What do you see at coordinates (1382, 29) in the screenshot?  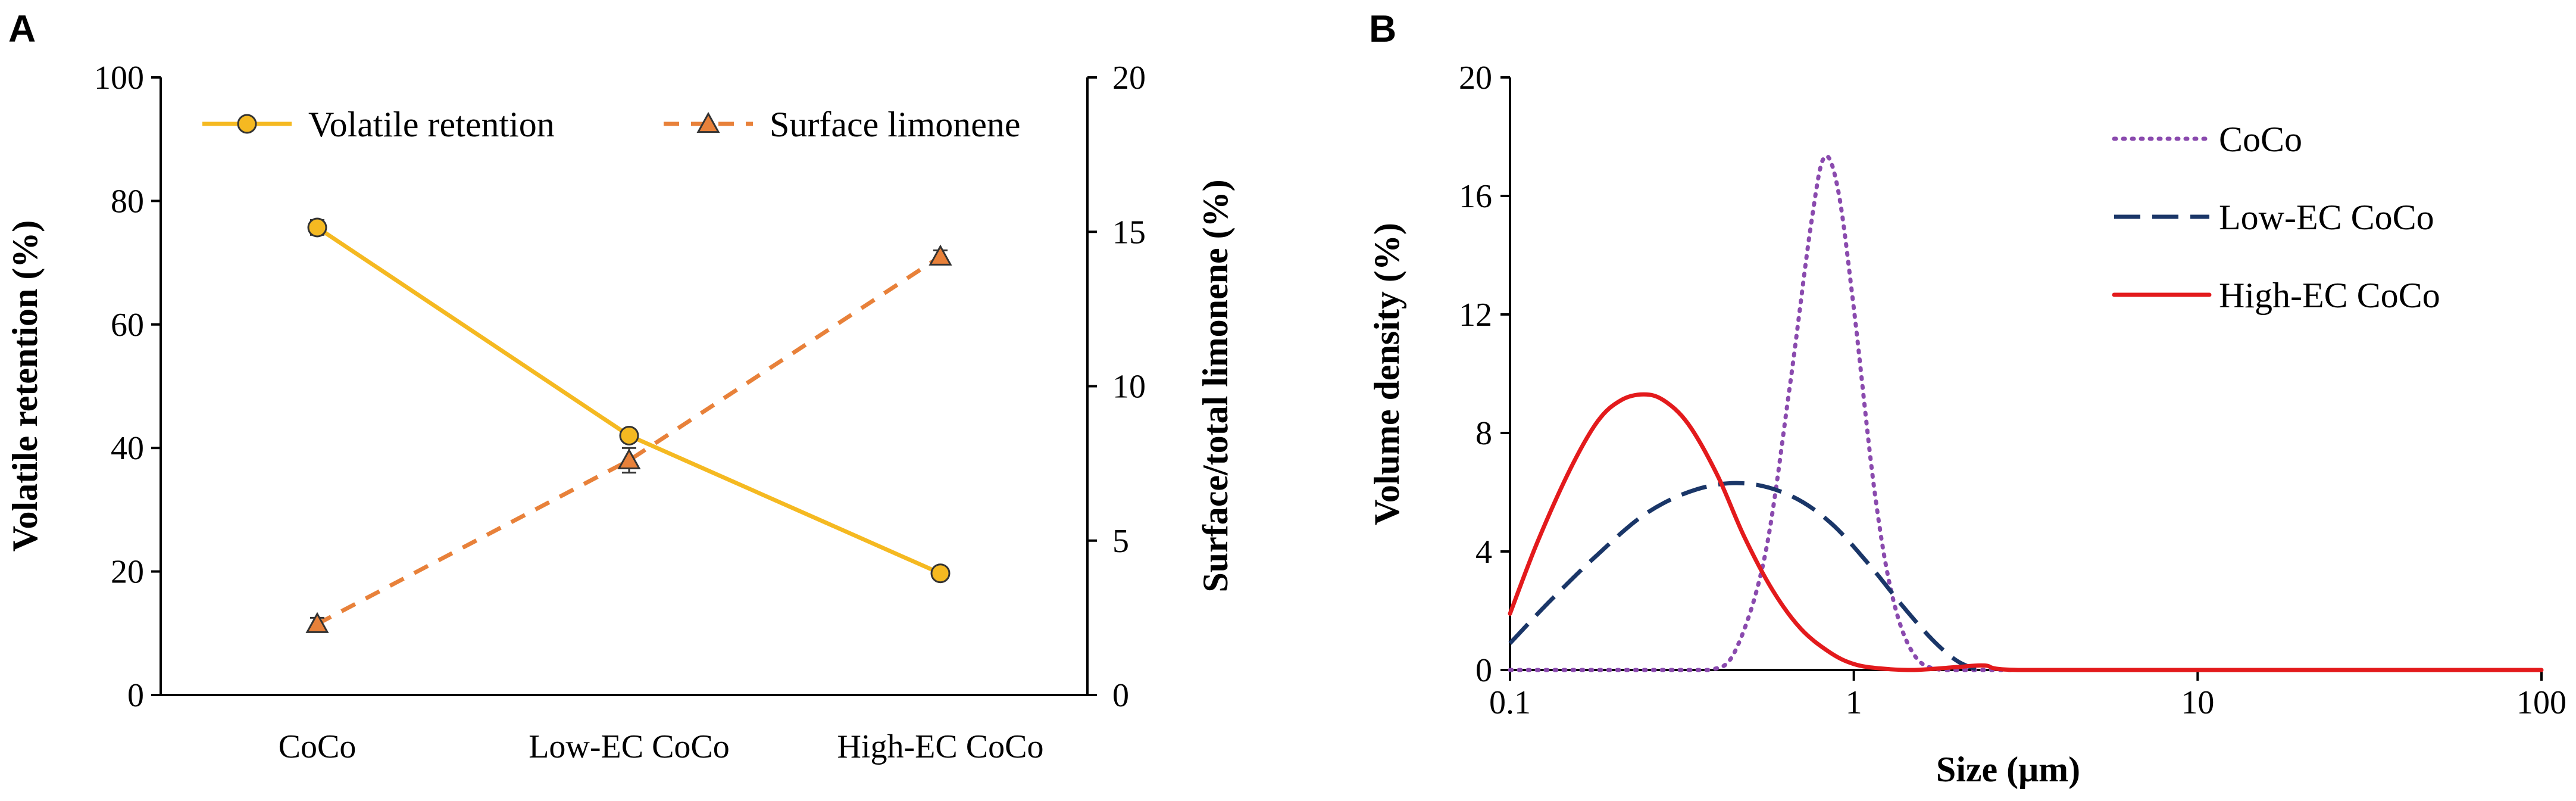 I see `panel-b-label: B` at bounding box center [1382, 29].